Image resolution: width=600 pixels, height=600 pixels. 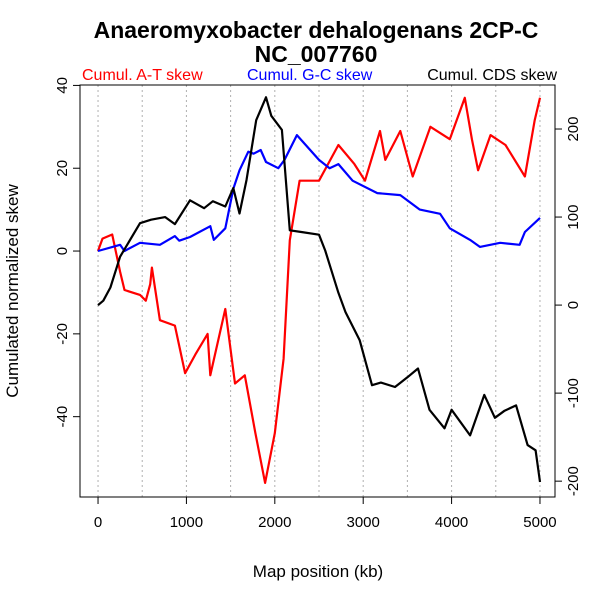 What do you see at coordinates (573, 481) in the screenshot?
I see `right-tick-label: -200` at bounding box center [573, 481].